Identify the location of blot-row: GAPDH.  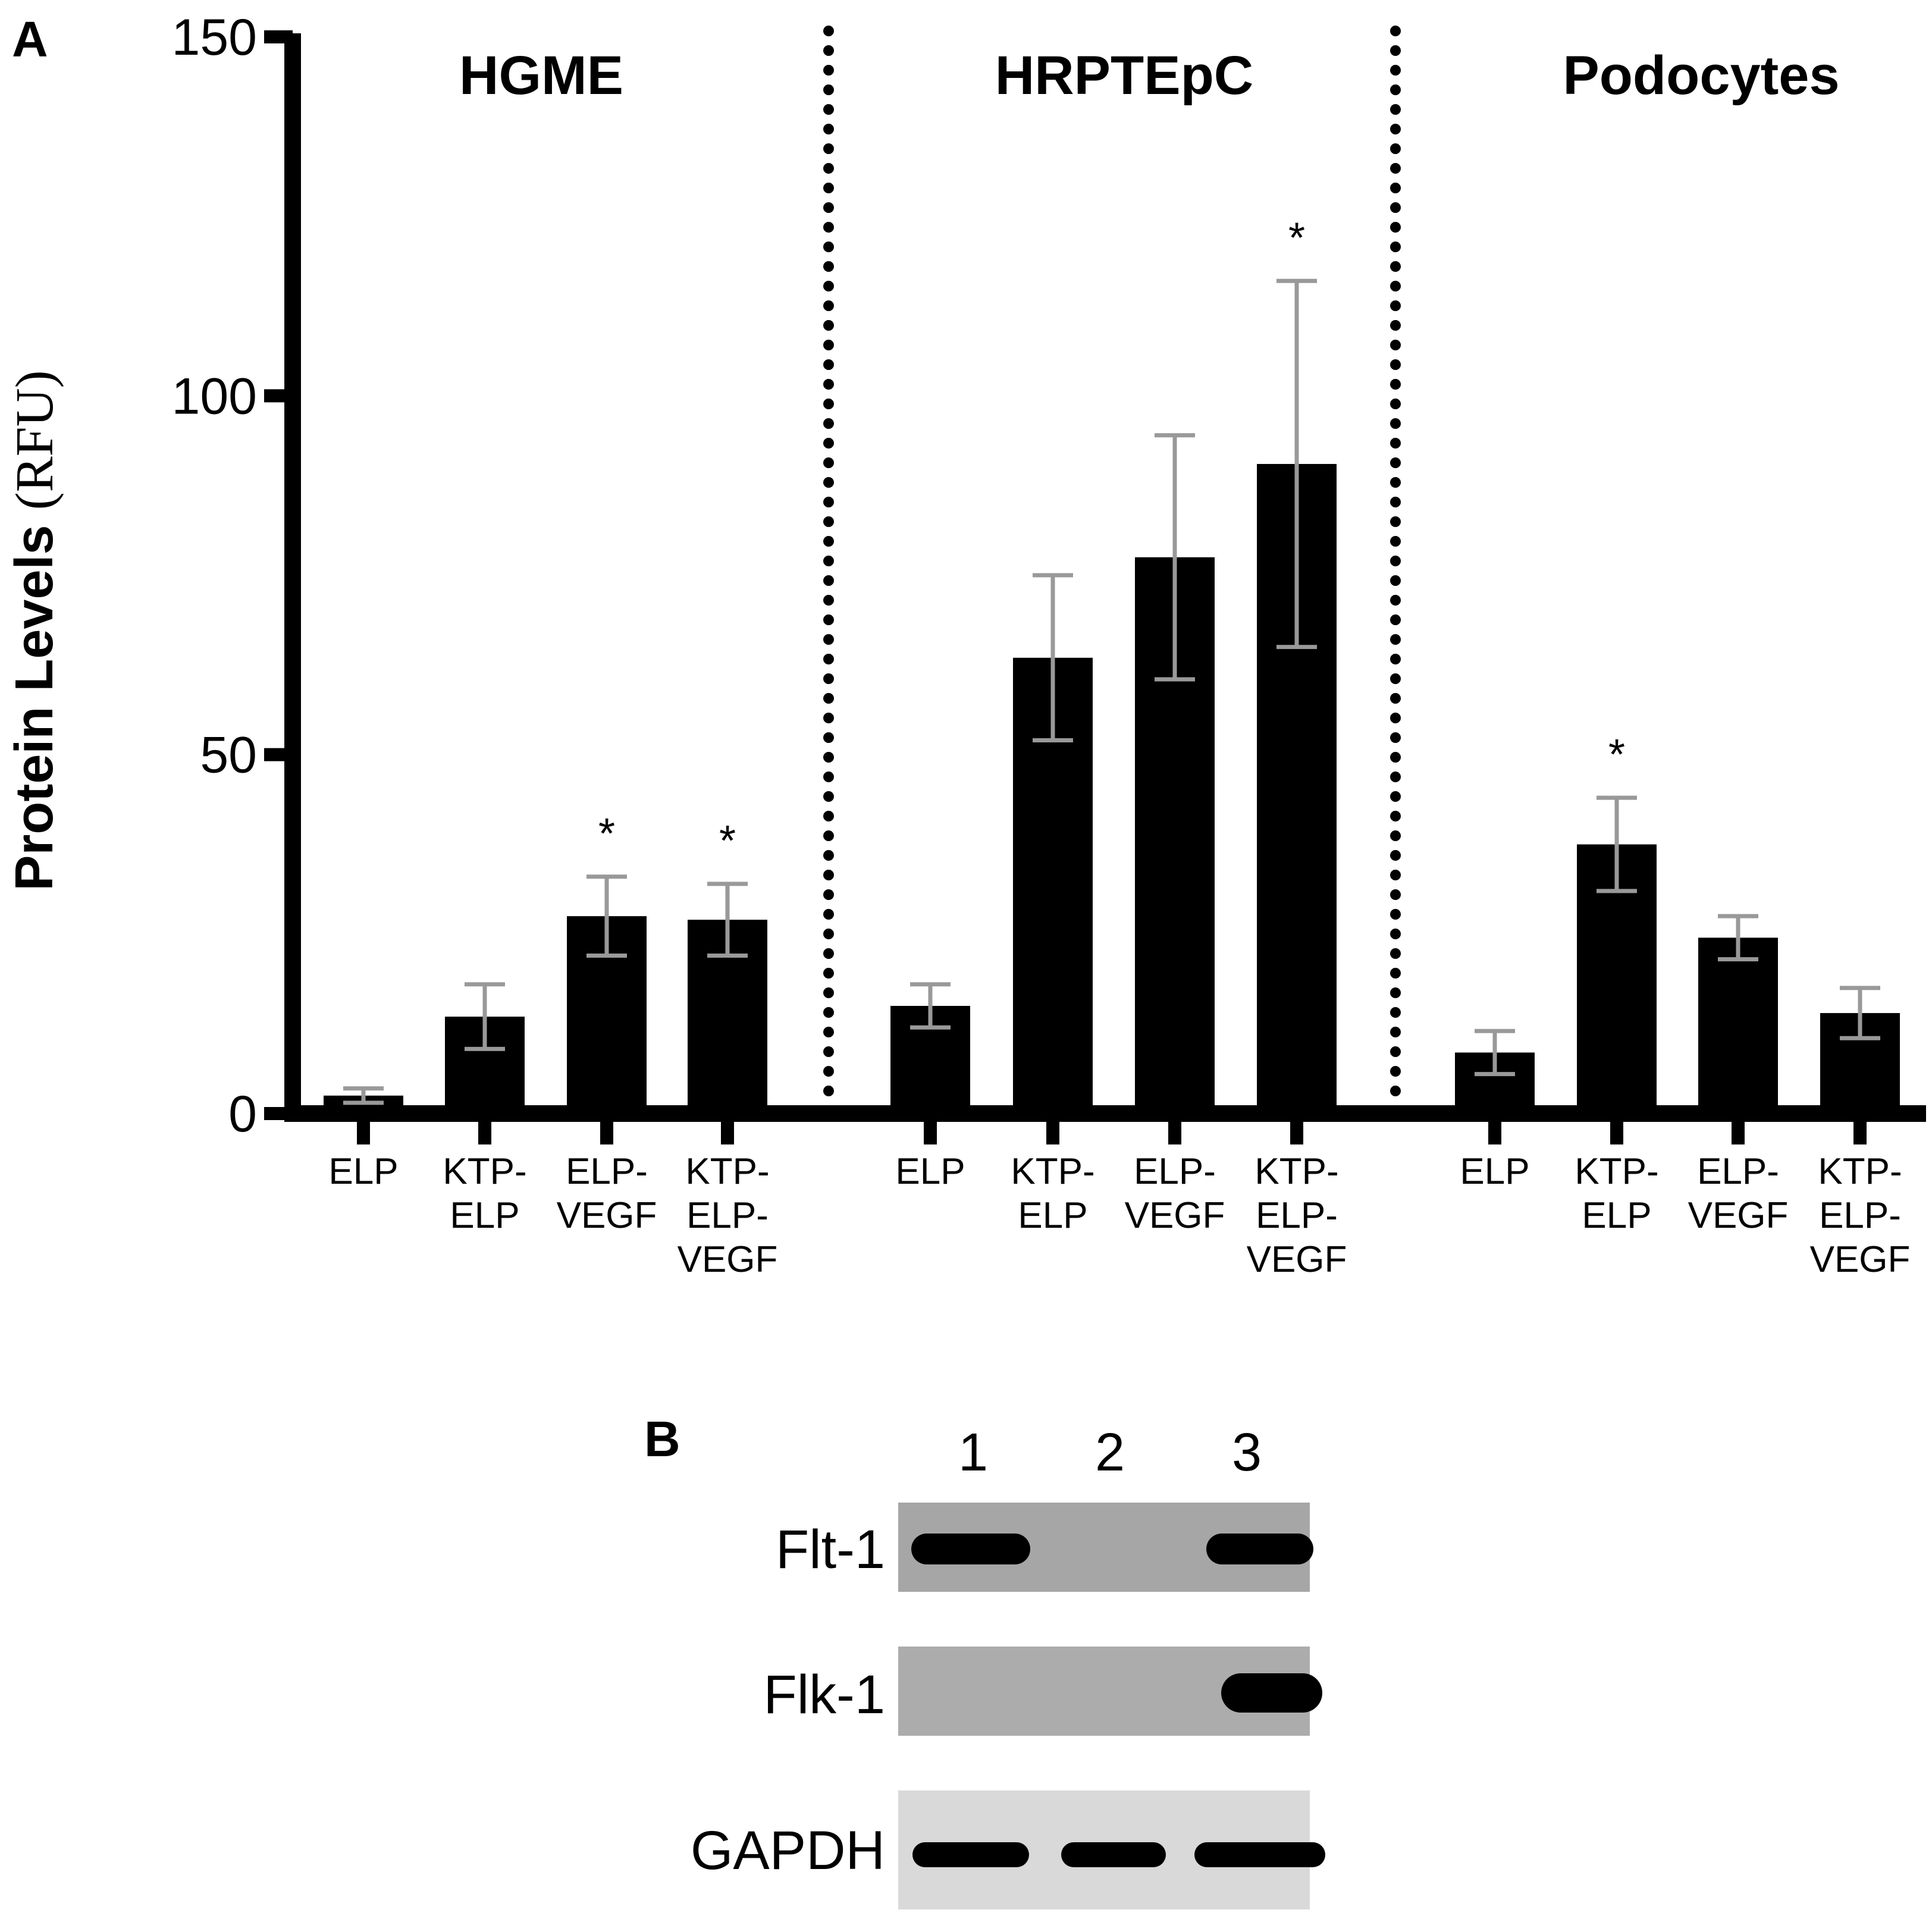
(1008, 1849).